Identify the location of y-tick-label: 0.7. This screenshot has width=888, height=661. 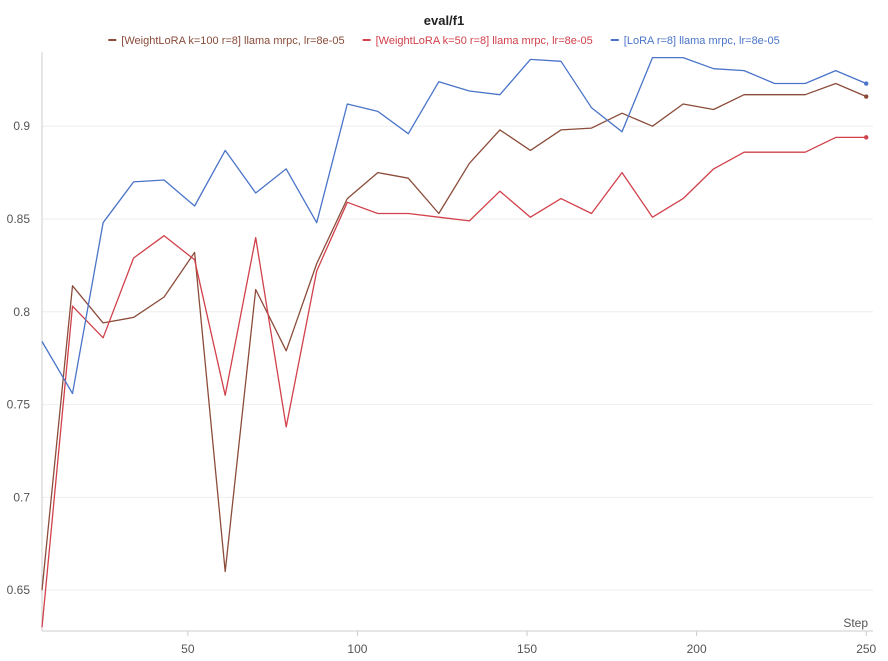
(21, 497).